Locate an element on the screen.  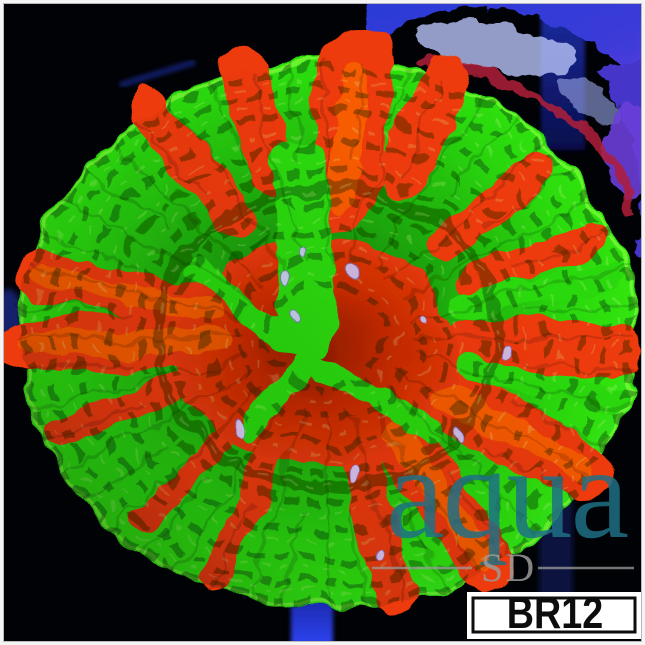
label-inner-box is located at coordinates (554, 615).